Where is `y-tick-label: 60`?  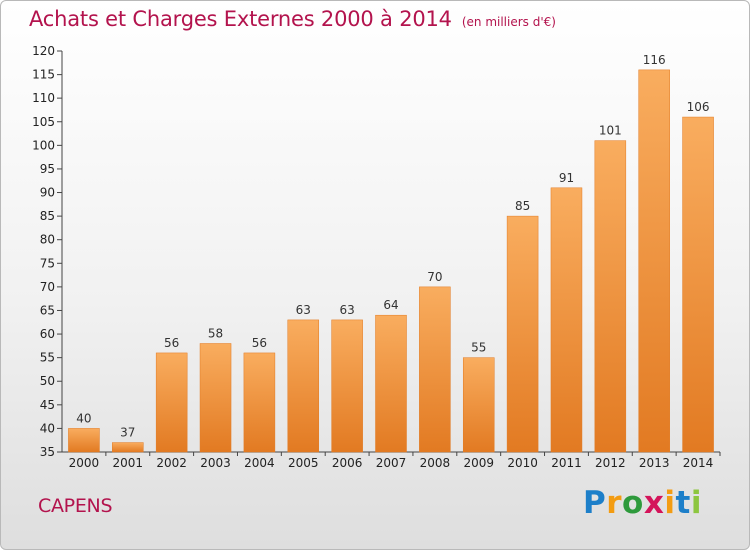
y-tick-label: 60 is located at coordinates (47, 334).